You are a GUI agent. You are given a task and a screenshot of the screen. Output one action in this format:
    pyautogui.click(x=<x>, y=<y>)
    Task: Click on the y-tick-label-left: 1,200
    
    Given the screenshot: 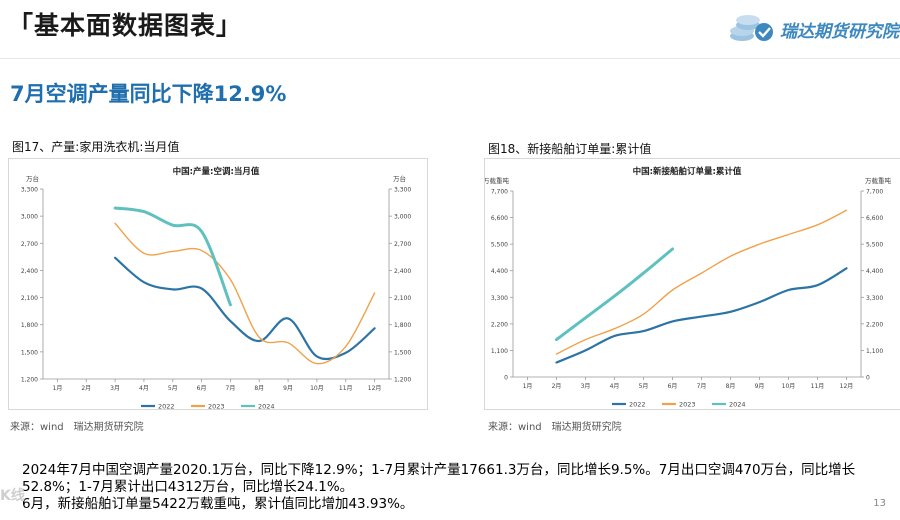 What is the action you would take?
    pyautogui.click(x=29, y=380)
    